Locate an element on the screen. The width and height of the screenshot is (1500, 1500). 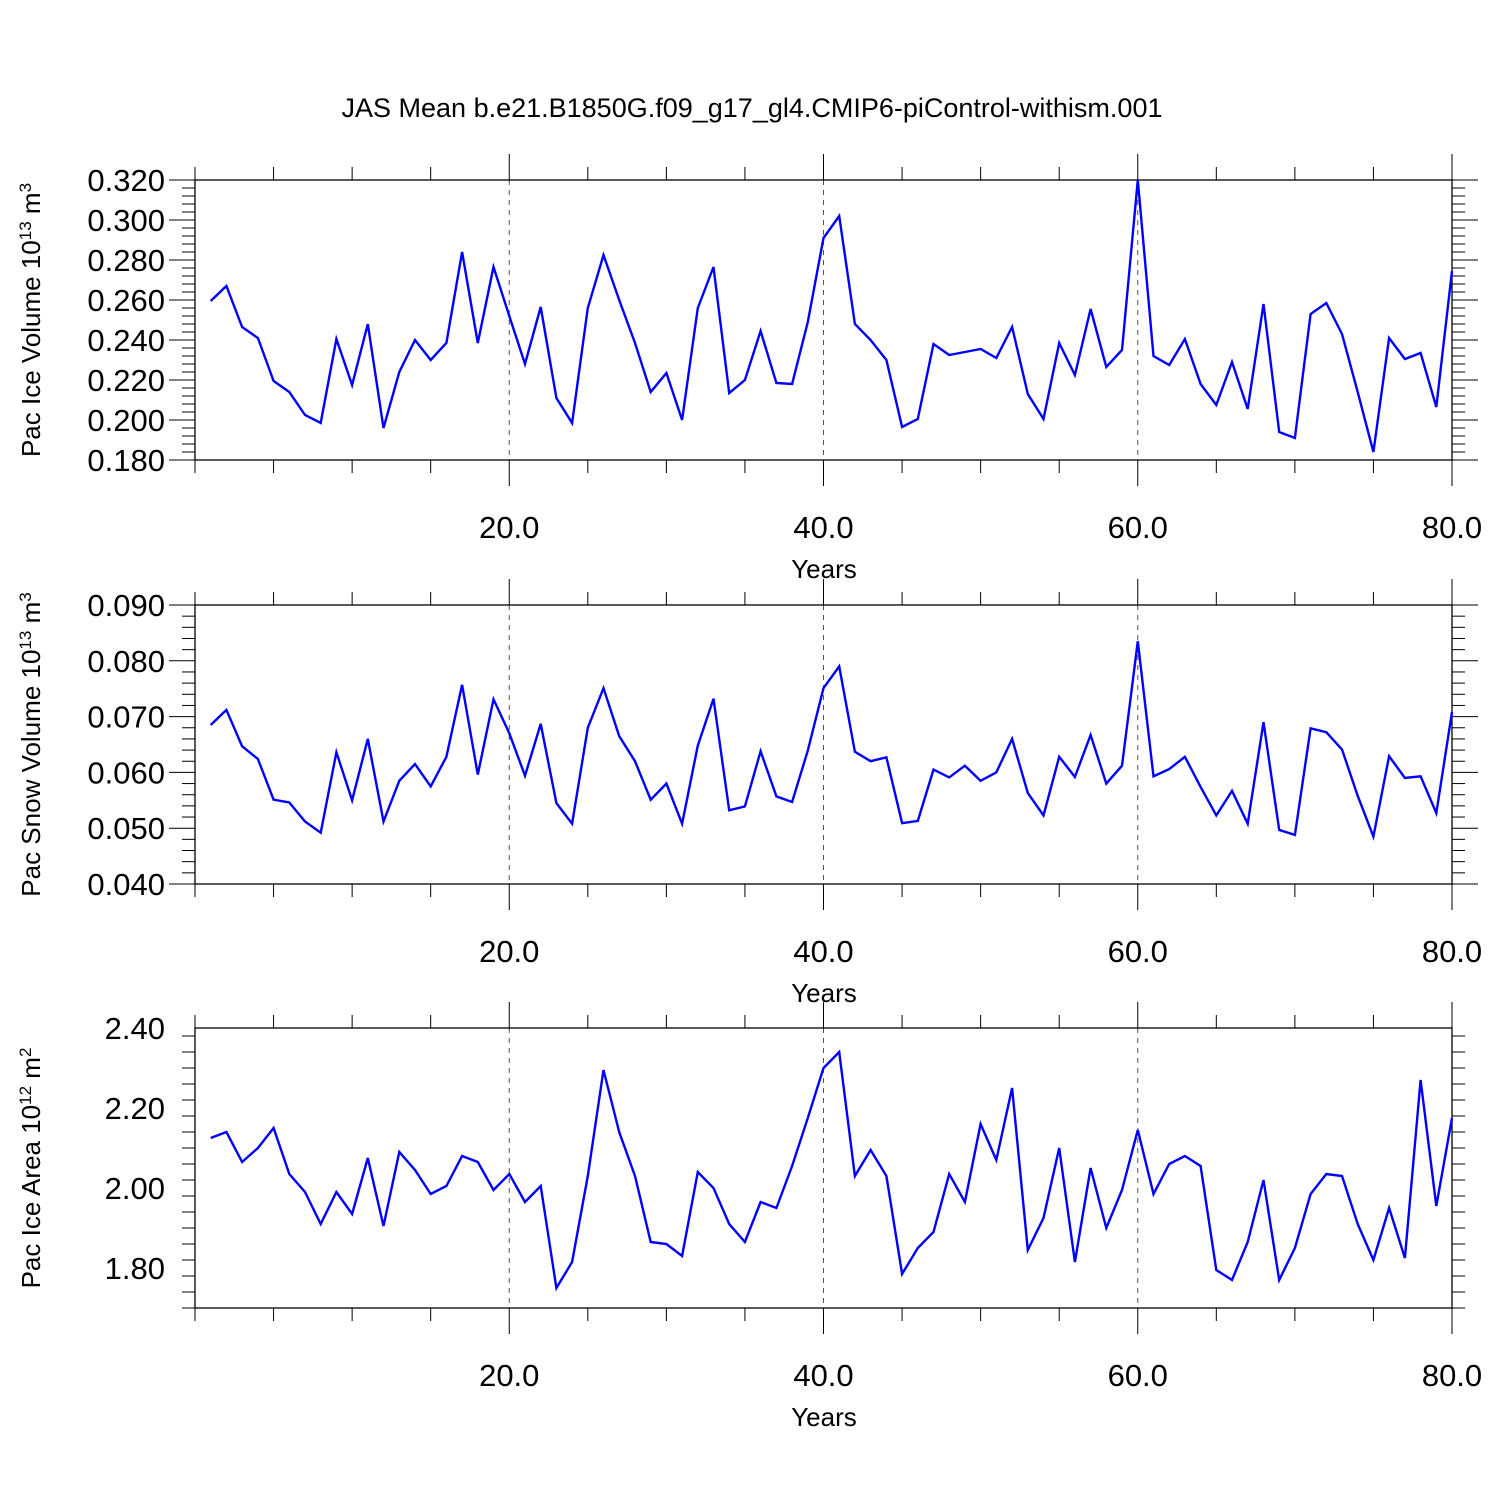
y-tick-label: 0.050 is located at coordinates (126, 828).